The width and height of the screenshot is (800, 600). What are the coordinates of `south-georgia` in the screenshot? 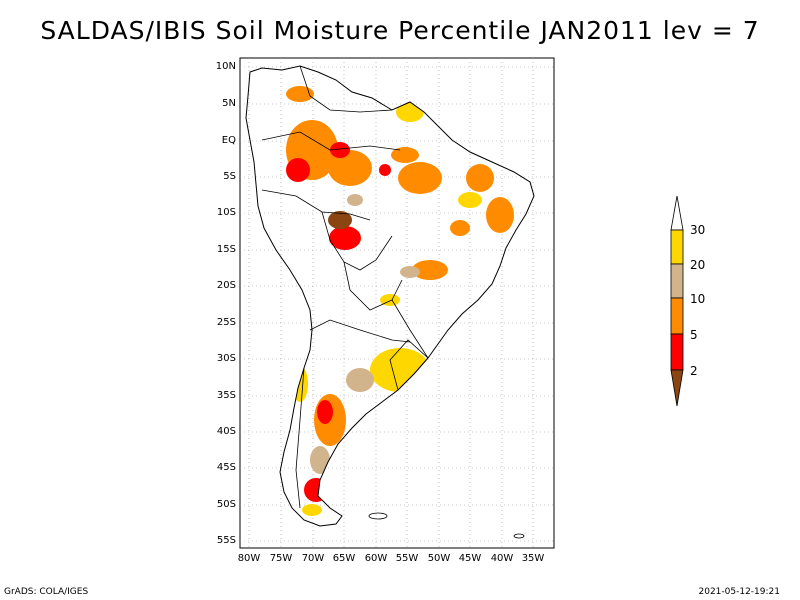 It's located at (519, 536).